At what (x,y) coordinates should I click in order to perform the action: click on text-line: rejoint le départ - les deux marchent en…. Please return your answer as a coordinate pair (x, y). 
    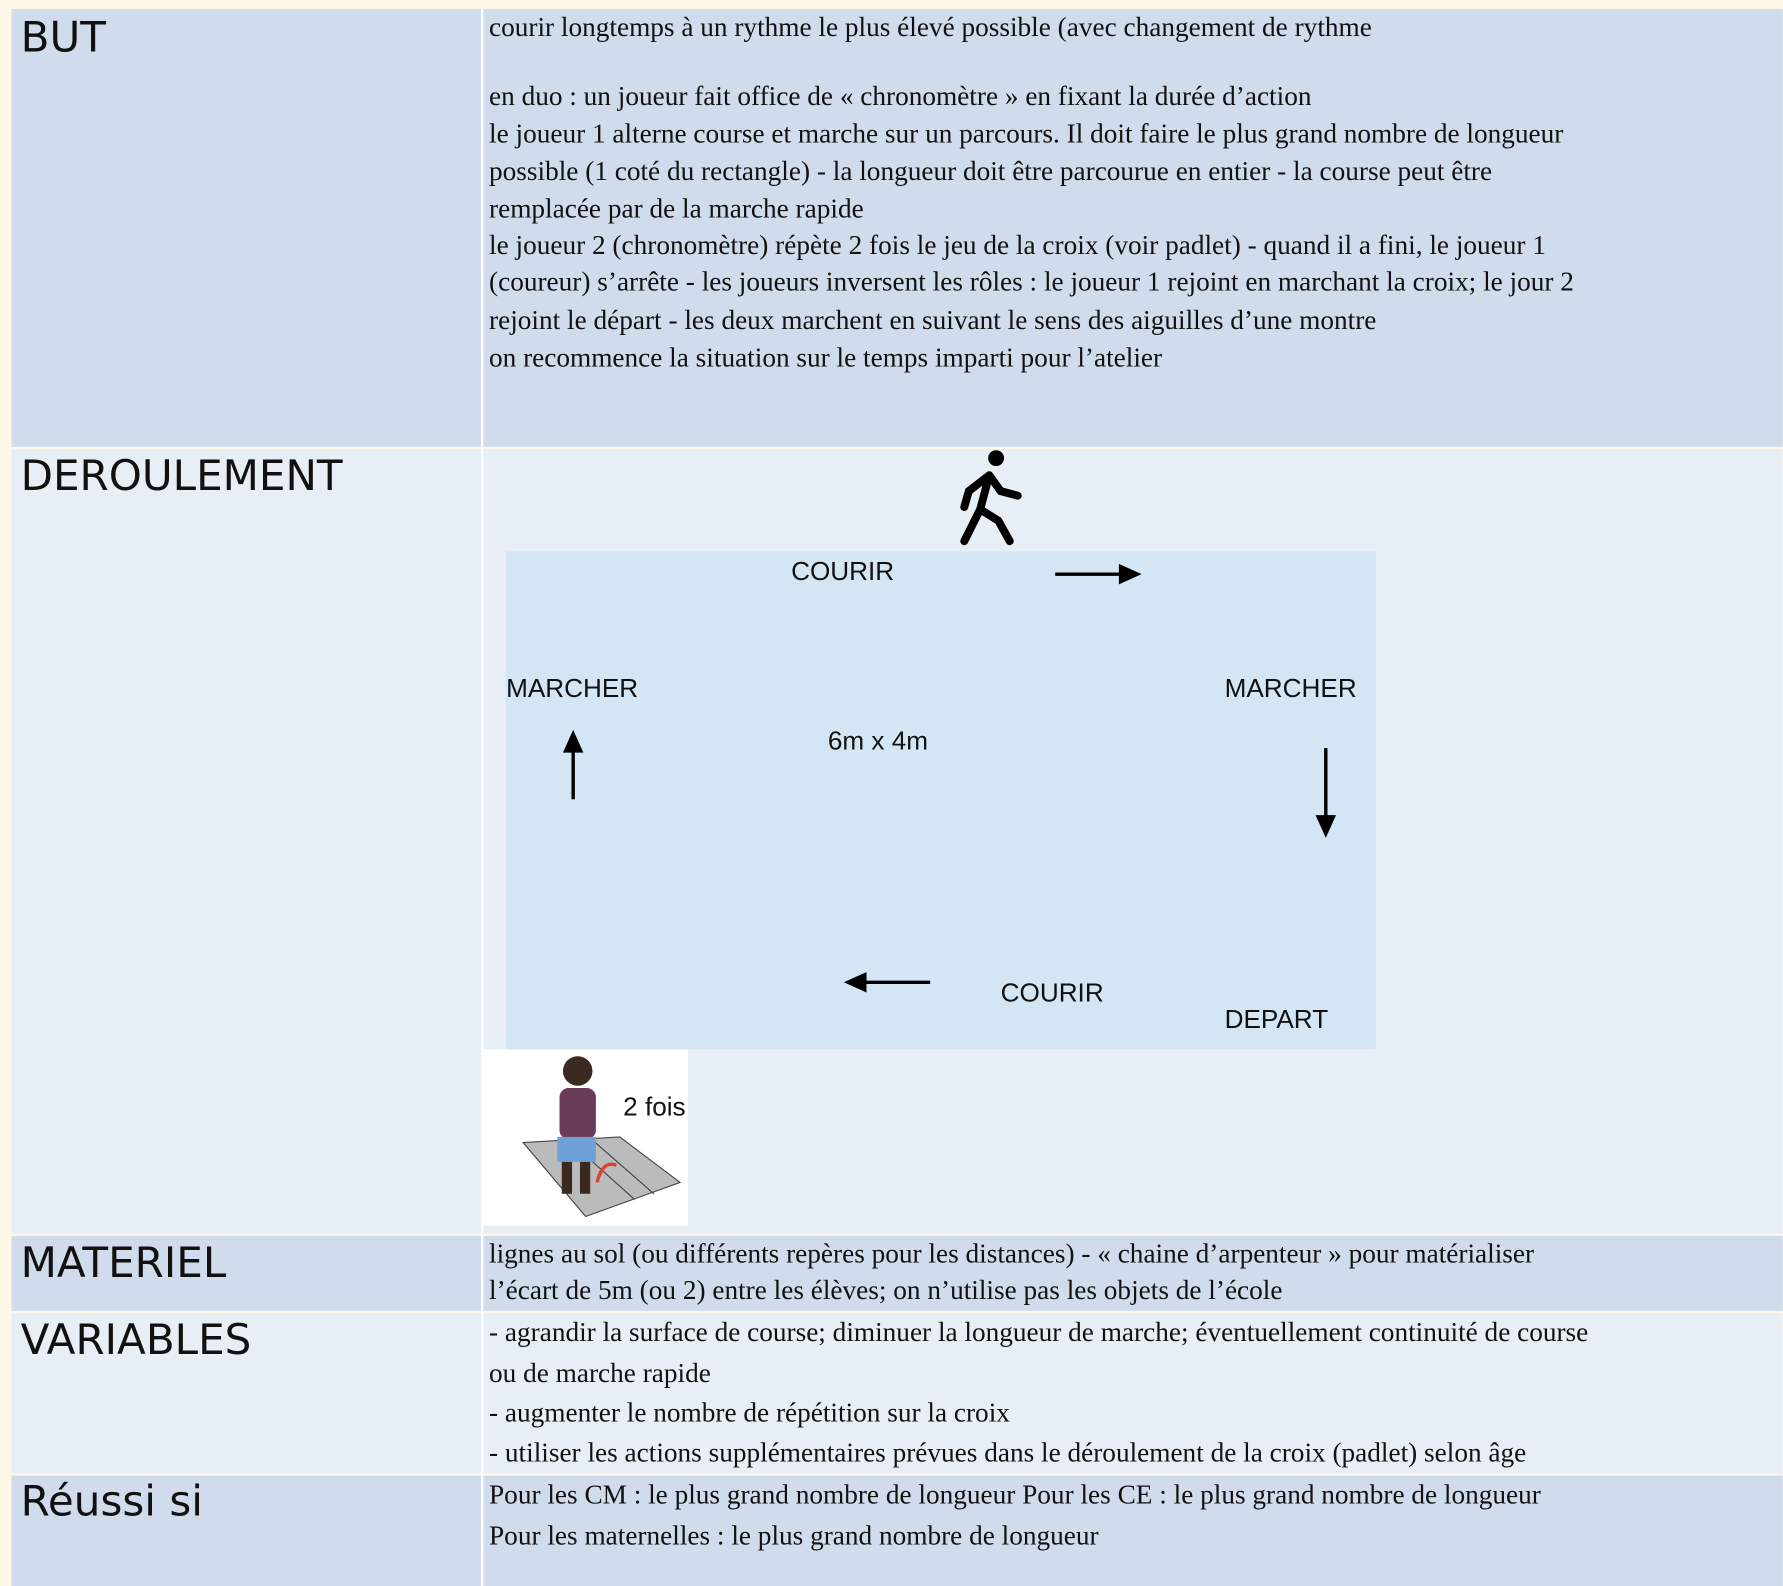
    Looking at the image, I should click on (932, 320).